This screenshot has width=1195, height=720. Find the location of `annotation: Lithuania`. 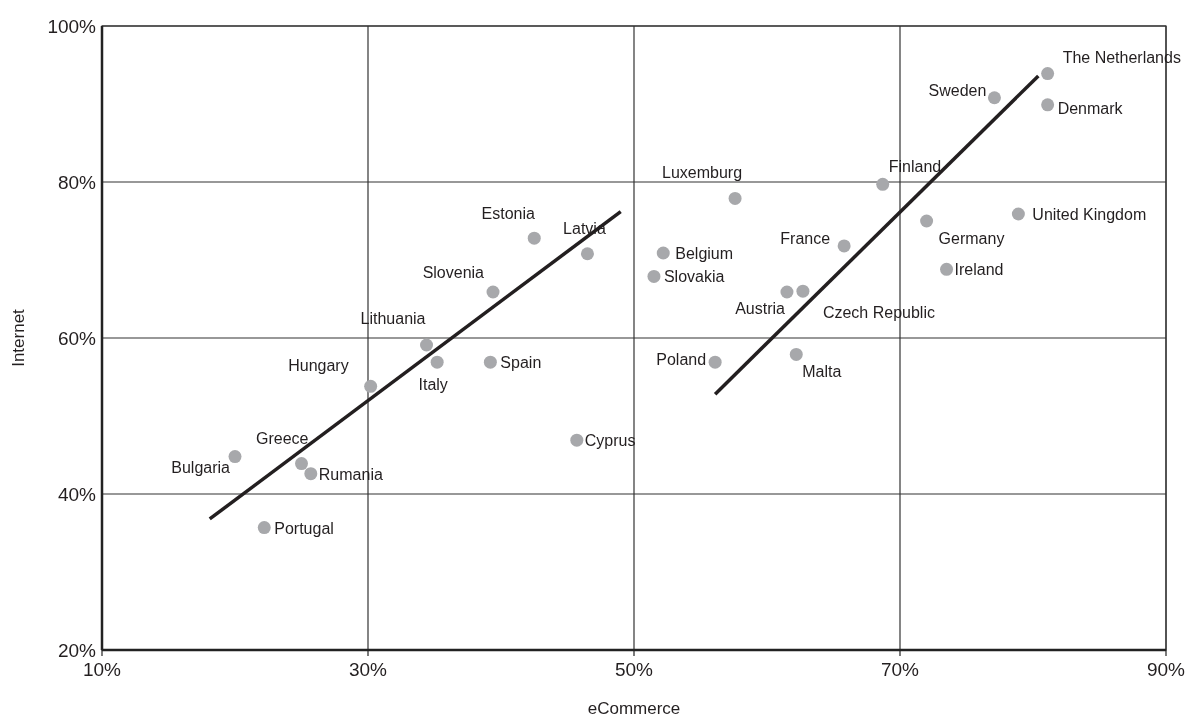

annotation: Lithuania is located at coordinates (393, 319).